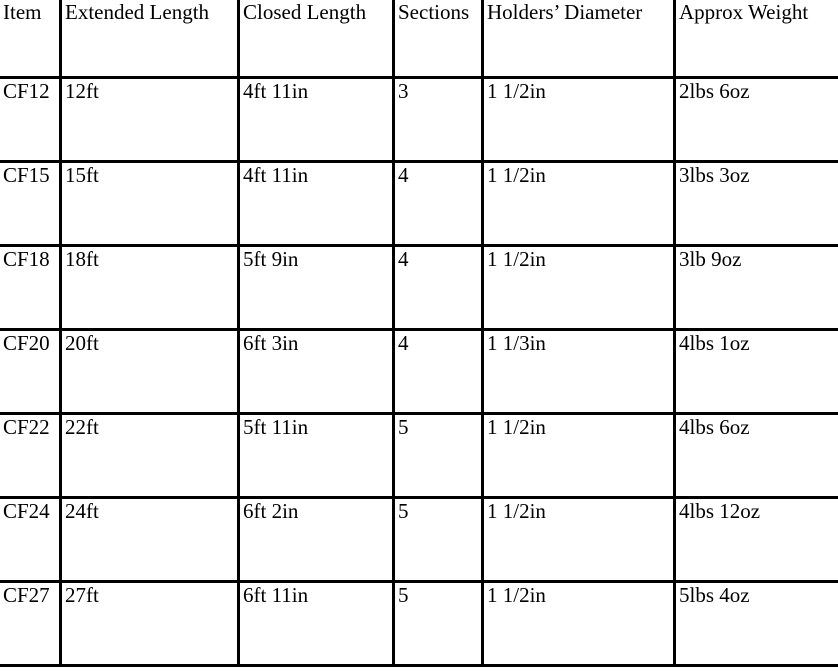 This screenshot has width=838, height=671. Describe the element at coordinates (149, 371) in the screenshot. I see `table-cell-extended: 20ft` at that location.